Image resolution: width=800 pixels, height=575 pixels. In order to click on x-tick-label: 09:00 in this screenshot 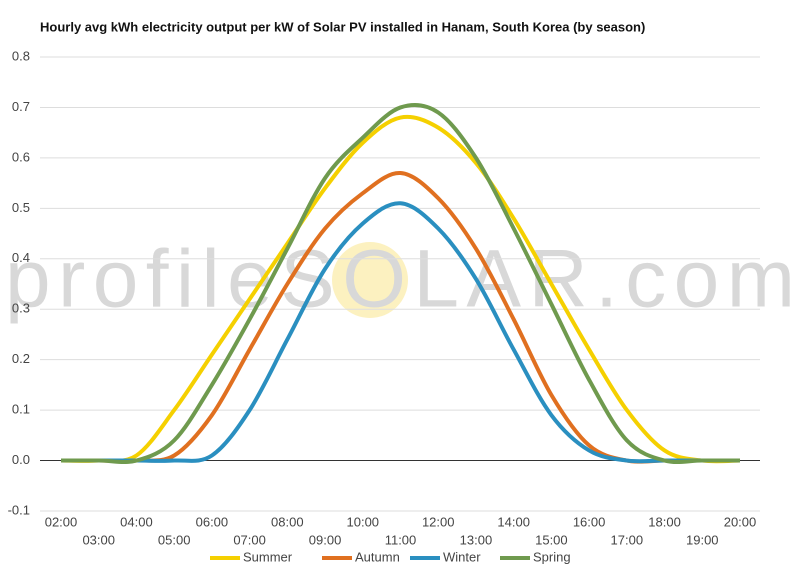, I will do `click(325, 539)`.